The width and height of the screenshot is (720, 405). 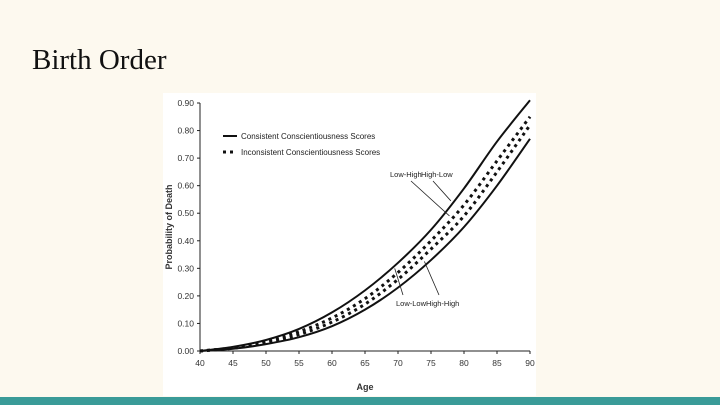 I want to click on y-tick-label: 0.30, so click(x=185, y=268).